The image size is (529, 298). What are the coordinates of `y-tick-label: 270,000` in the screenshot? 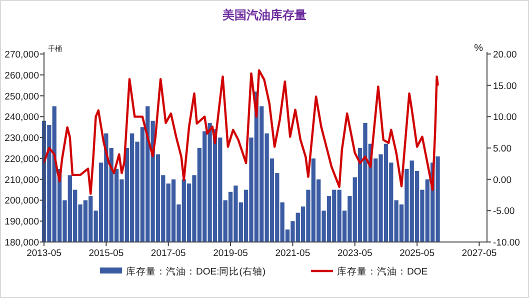 It's located at (21, 55).